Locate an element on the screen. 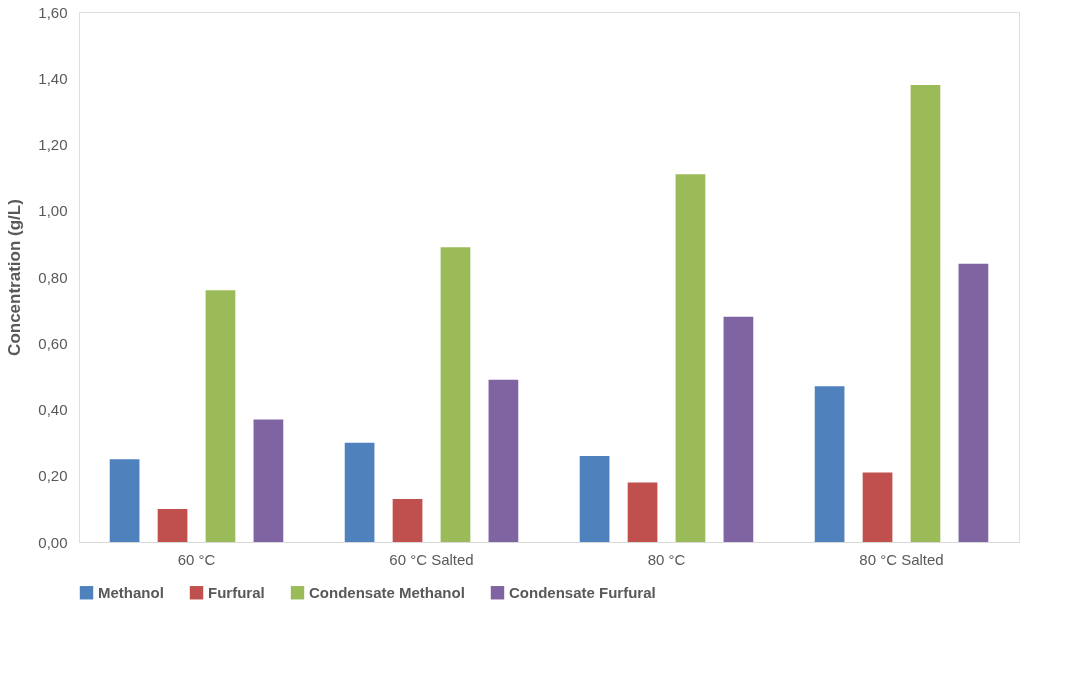 This screenshot has height=689, width=1085. y-tick-label: 0,40 is located at coordinates (53, 409).